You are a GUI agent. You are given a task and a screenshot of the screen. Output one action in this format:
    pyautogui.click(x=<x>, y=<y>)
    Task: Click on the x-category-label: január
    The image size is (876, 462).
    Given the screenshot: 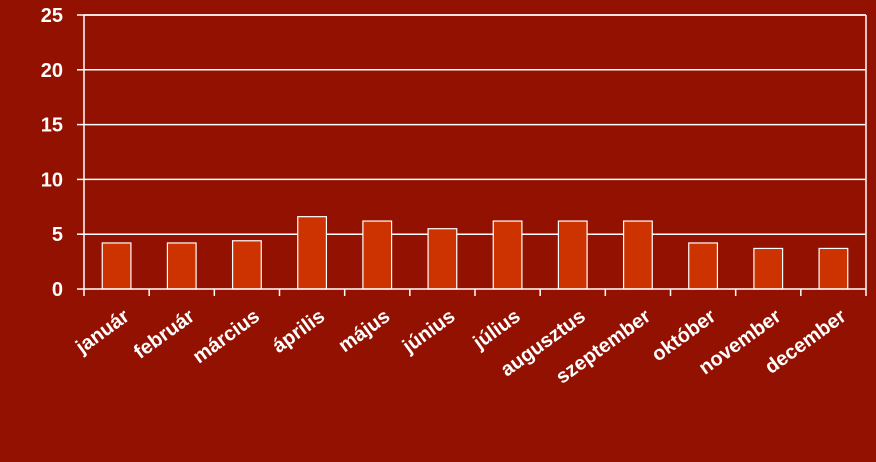 What is the action you would take?
    pyautogui.click(x=102, y=332)
    